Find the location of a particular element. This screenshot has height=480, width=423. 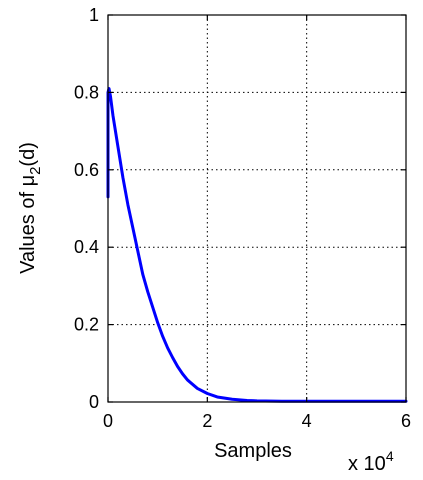

x-tick-label: 6 is located at coordinates (406, 421).